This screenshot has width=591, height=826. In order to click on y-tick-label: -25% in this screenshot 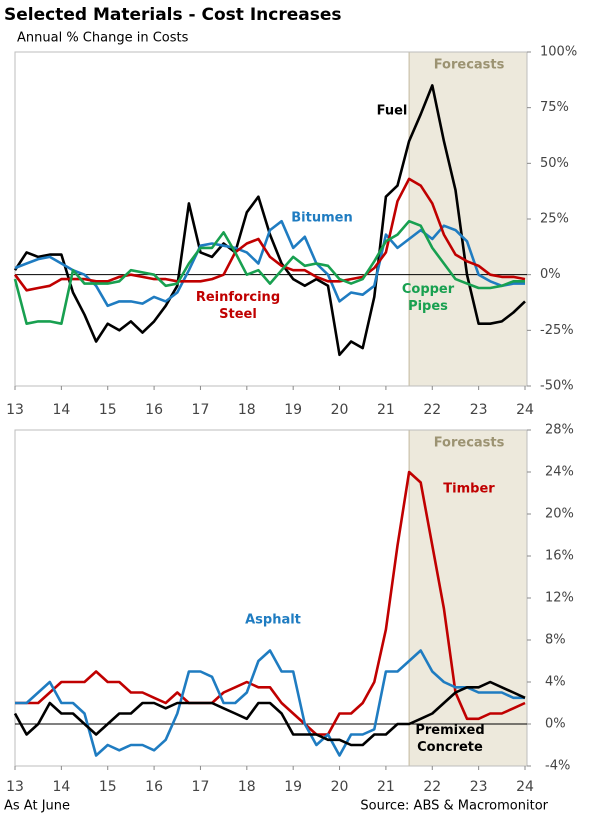, I will do `click(557, 330)`.